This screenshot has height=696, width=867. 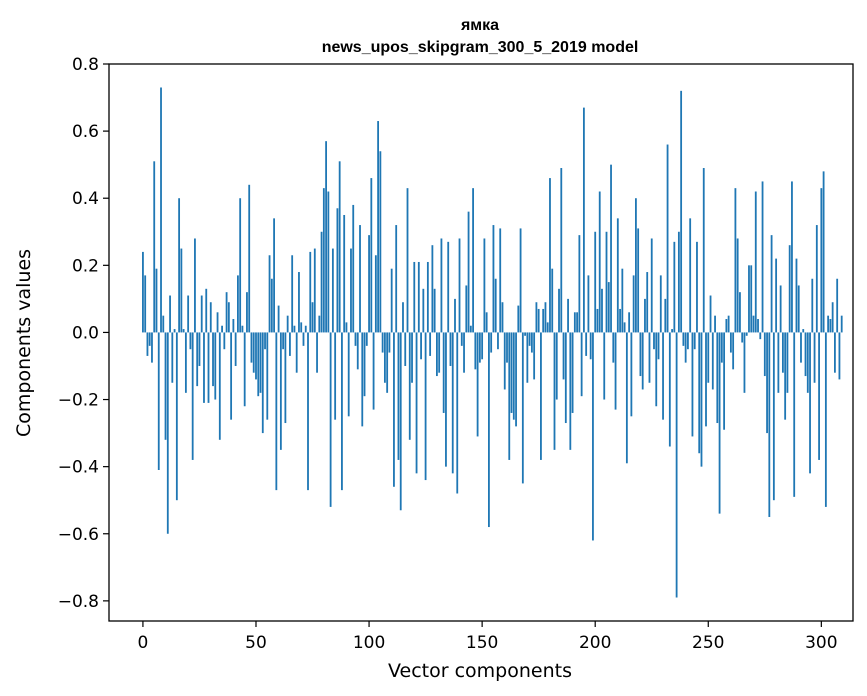 I want to click on y-tick-label: −0.6, so click(x=78, y=535).